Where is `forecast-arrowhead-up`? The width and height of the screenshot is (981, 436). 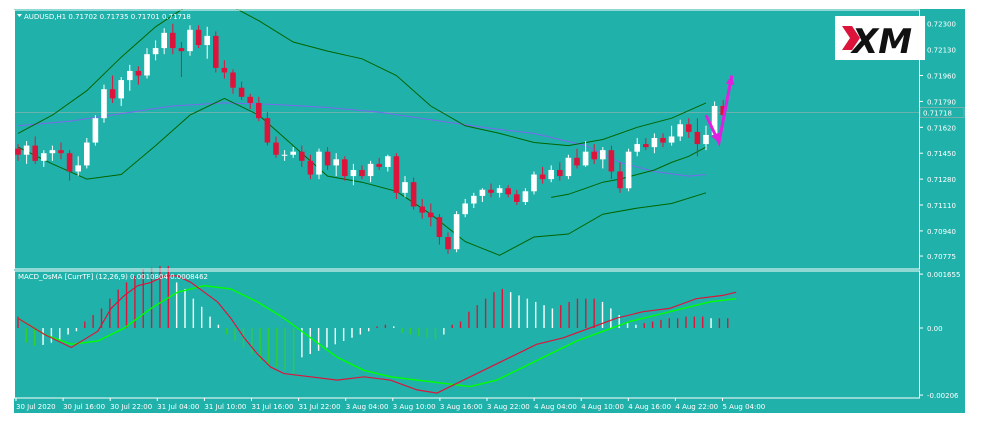
forecast-arrowhead-up is located at coordinates (730, 80).